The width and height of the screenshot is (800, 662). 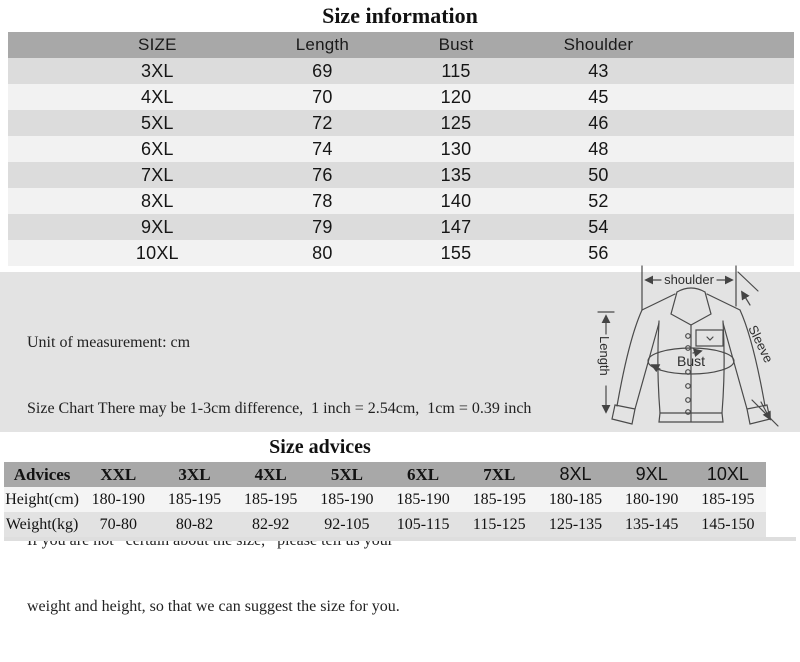 What do you see at coordinates (728, 524) in the screenshot?
I see `weight-value: 145-150` at bounding box center [728, 524].